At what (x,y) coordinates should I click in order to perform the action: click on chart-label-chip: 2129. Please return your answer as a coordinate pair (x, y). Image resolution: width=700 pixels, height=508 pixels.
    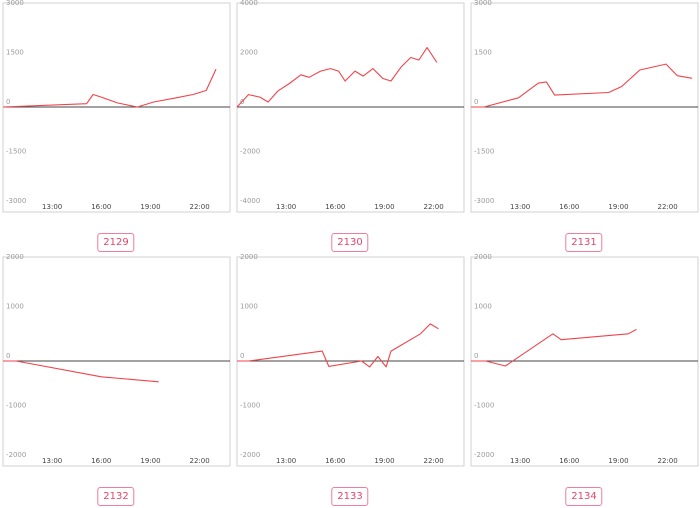
    Looking at the image, I should click on (116, 242).